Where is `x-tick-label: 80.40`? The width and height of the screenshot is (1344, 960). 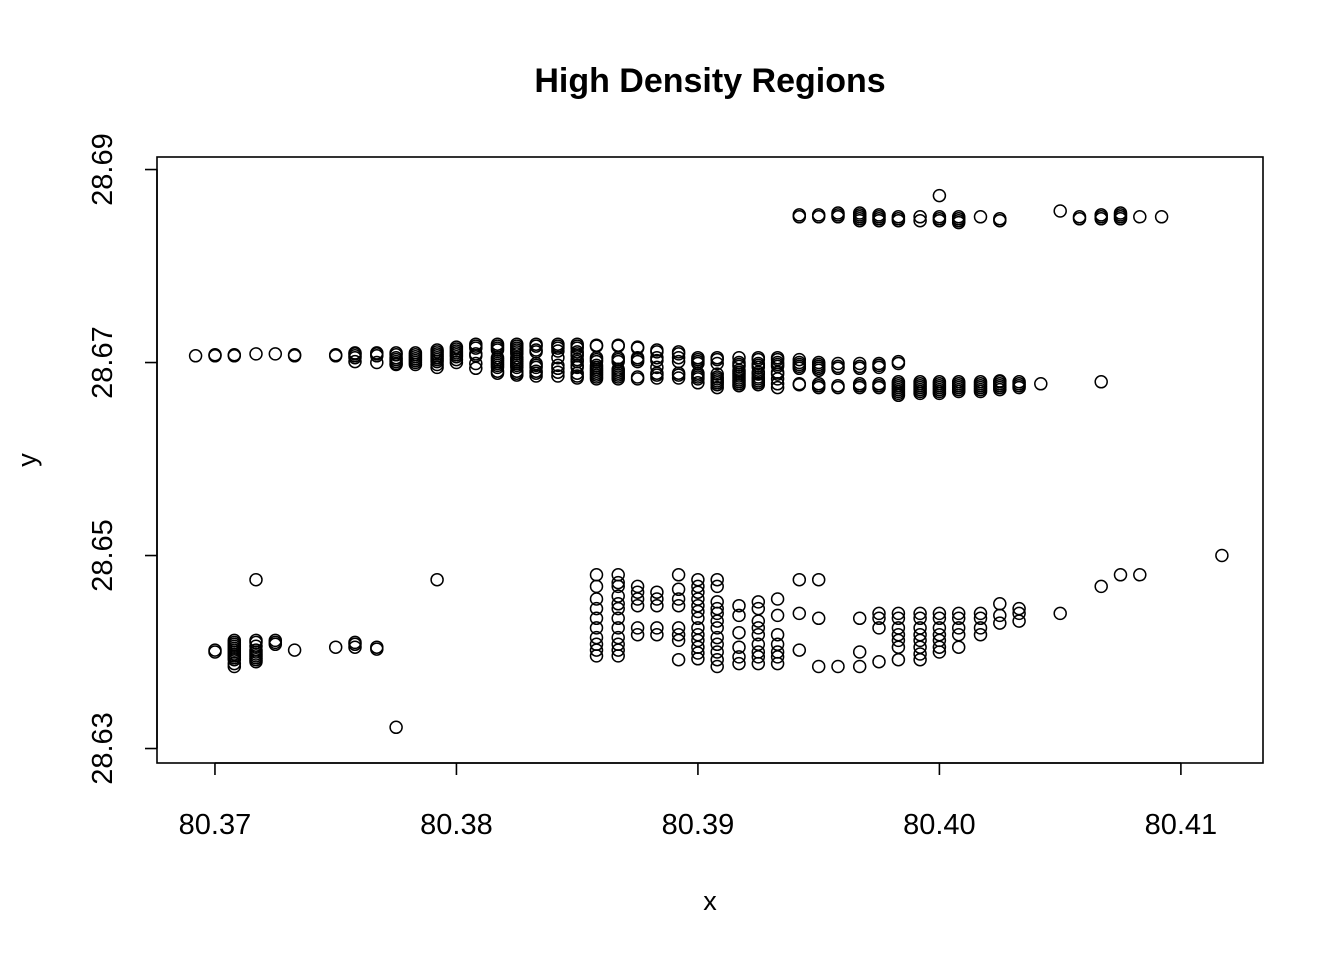
x-tick-label: 80.40 is located at coordinates (939, 825).